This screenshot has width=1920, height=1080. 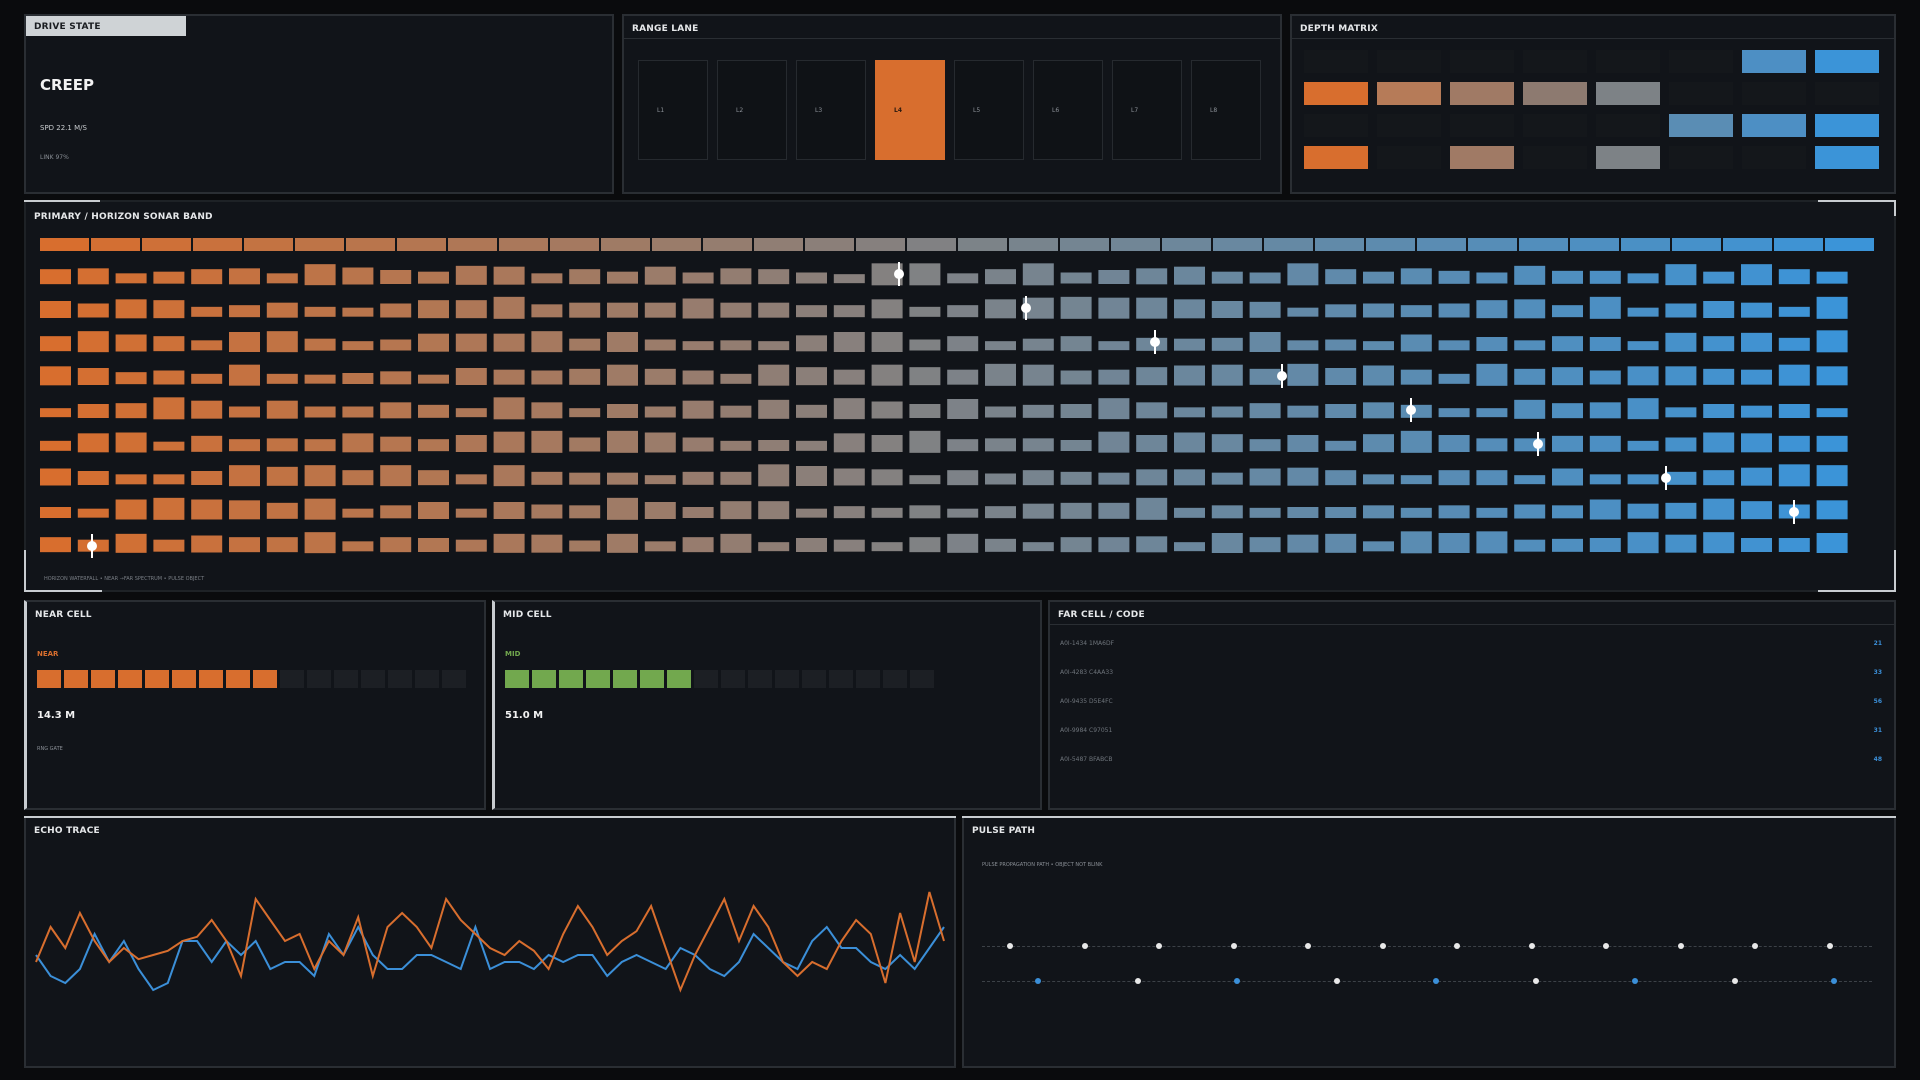 What do you see at coordinates (1226, 110) in the screenshot?
I see `range-lane-l8: L8` at bounding box center [1226, 110].